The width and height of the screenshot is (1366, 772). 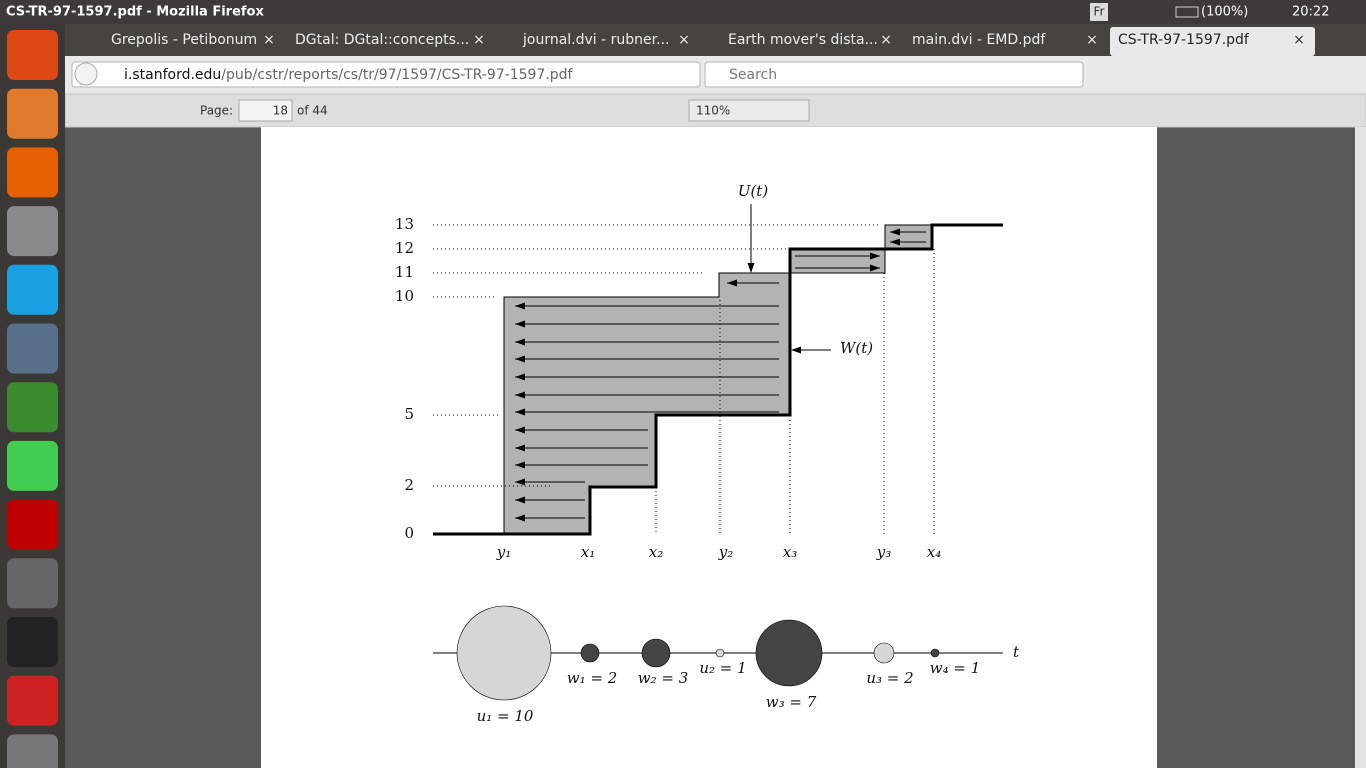 What do you see at coordinates (656, 552) in the screenshot?
I see `x-label: x₂` at bounding box center [656, 552].